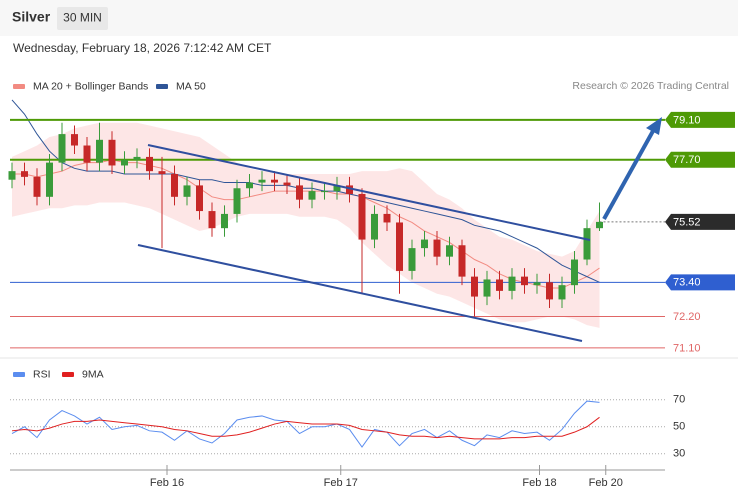 This screenshot has width=738, height=500. I want to click on instrument: Silver, so click(31, 17).